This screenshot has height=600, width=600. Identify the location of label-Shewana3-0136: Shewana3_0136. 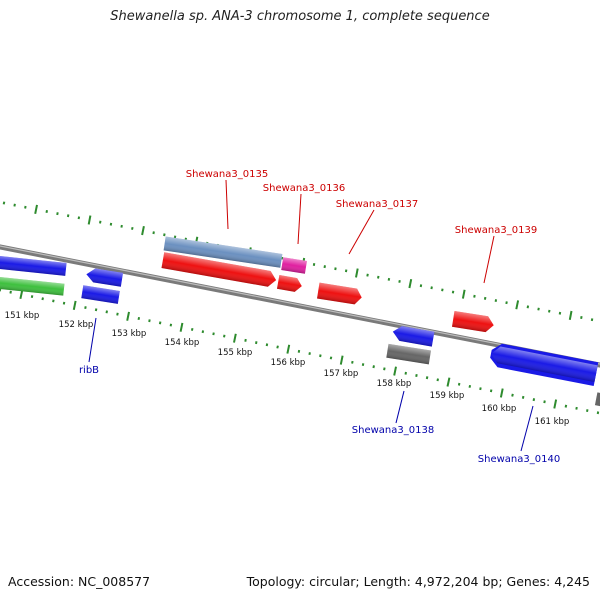
(304, 188).